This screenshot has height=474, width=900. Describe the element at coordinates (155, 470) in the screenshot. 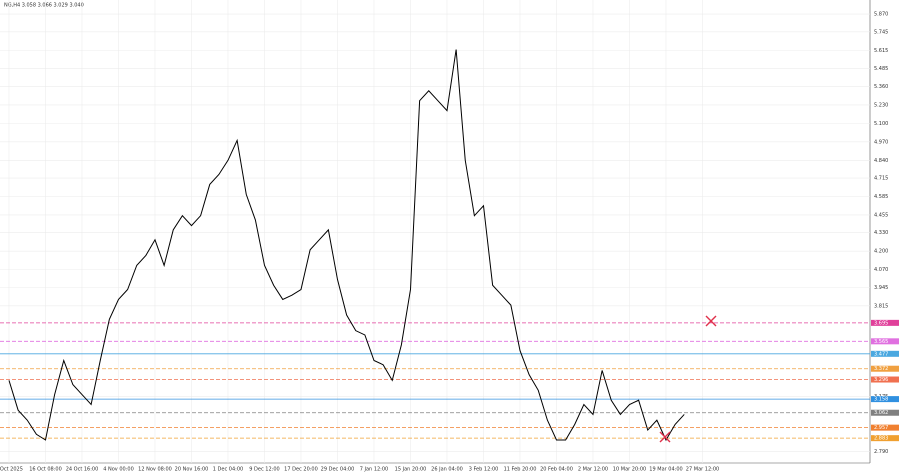

I see `x-tick-label: 12 Nov 08:00` at that location.